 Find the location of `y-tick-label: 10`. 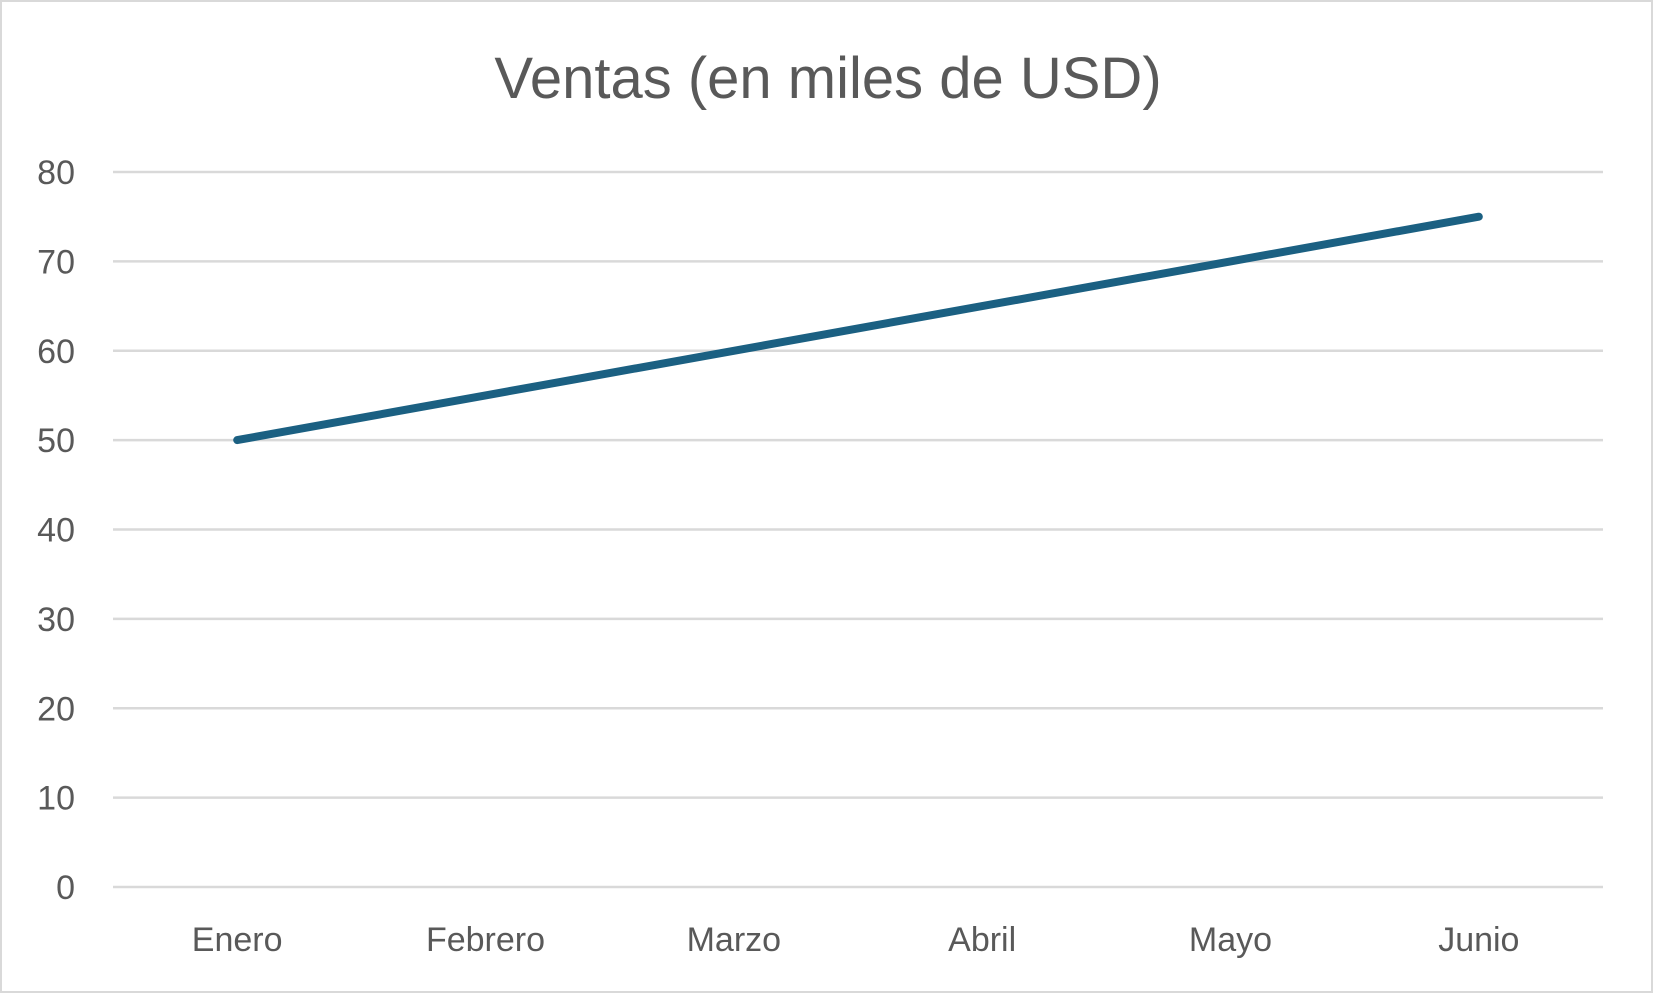

y-tick-label: 10 is located at coordinates (56, 799).